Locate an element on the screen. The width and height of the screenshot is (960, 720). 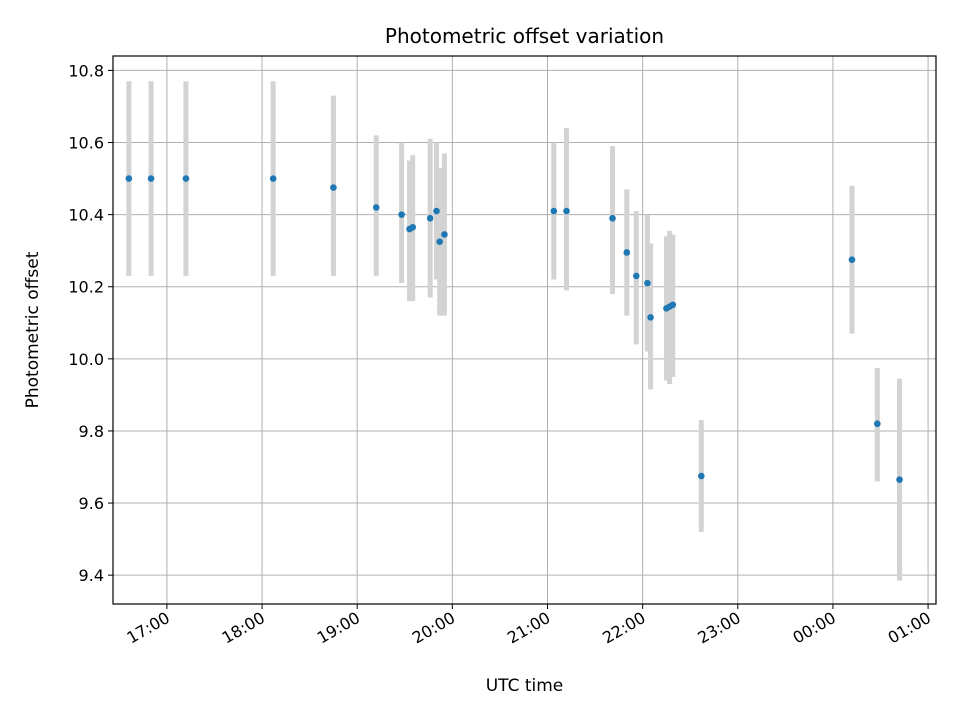
y-tick-label: 9.4 is located at coordinates (91, 575).